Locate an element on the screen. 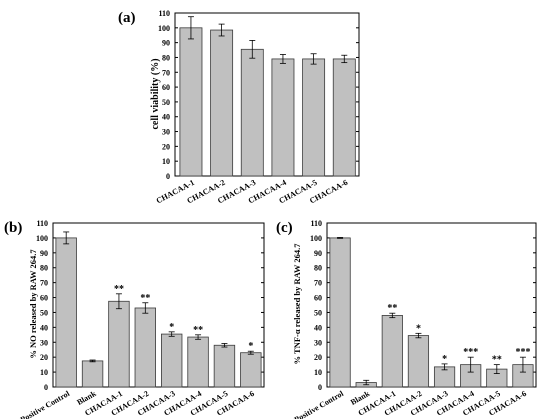  panel-c-ytick-label: 90 is located at coordinates (318, 253).